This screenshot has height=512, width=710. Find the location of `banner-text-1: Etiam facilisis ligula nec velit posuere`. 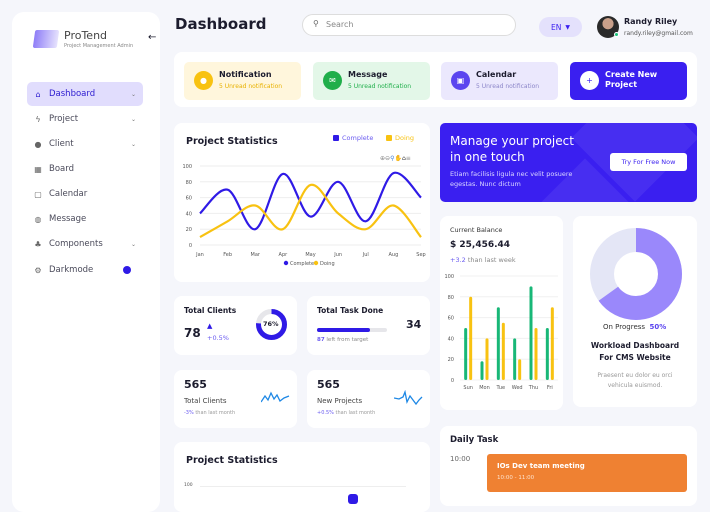

banner-text-1: Etiam facilisis ligula nec velit posuere is located at coordinates (511, 174).